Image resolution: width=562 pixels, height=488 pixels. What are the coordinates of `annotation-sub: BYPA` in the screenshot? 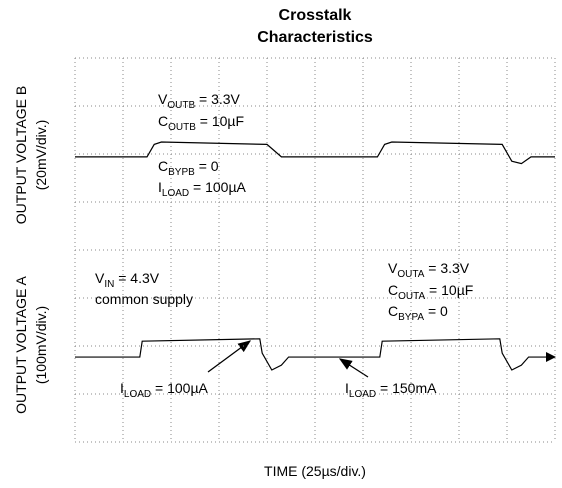 It's located at (411, 317).